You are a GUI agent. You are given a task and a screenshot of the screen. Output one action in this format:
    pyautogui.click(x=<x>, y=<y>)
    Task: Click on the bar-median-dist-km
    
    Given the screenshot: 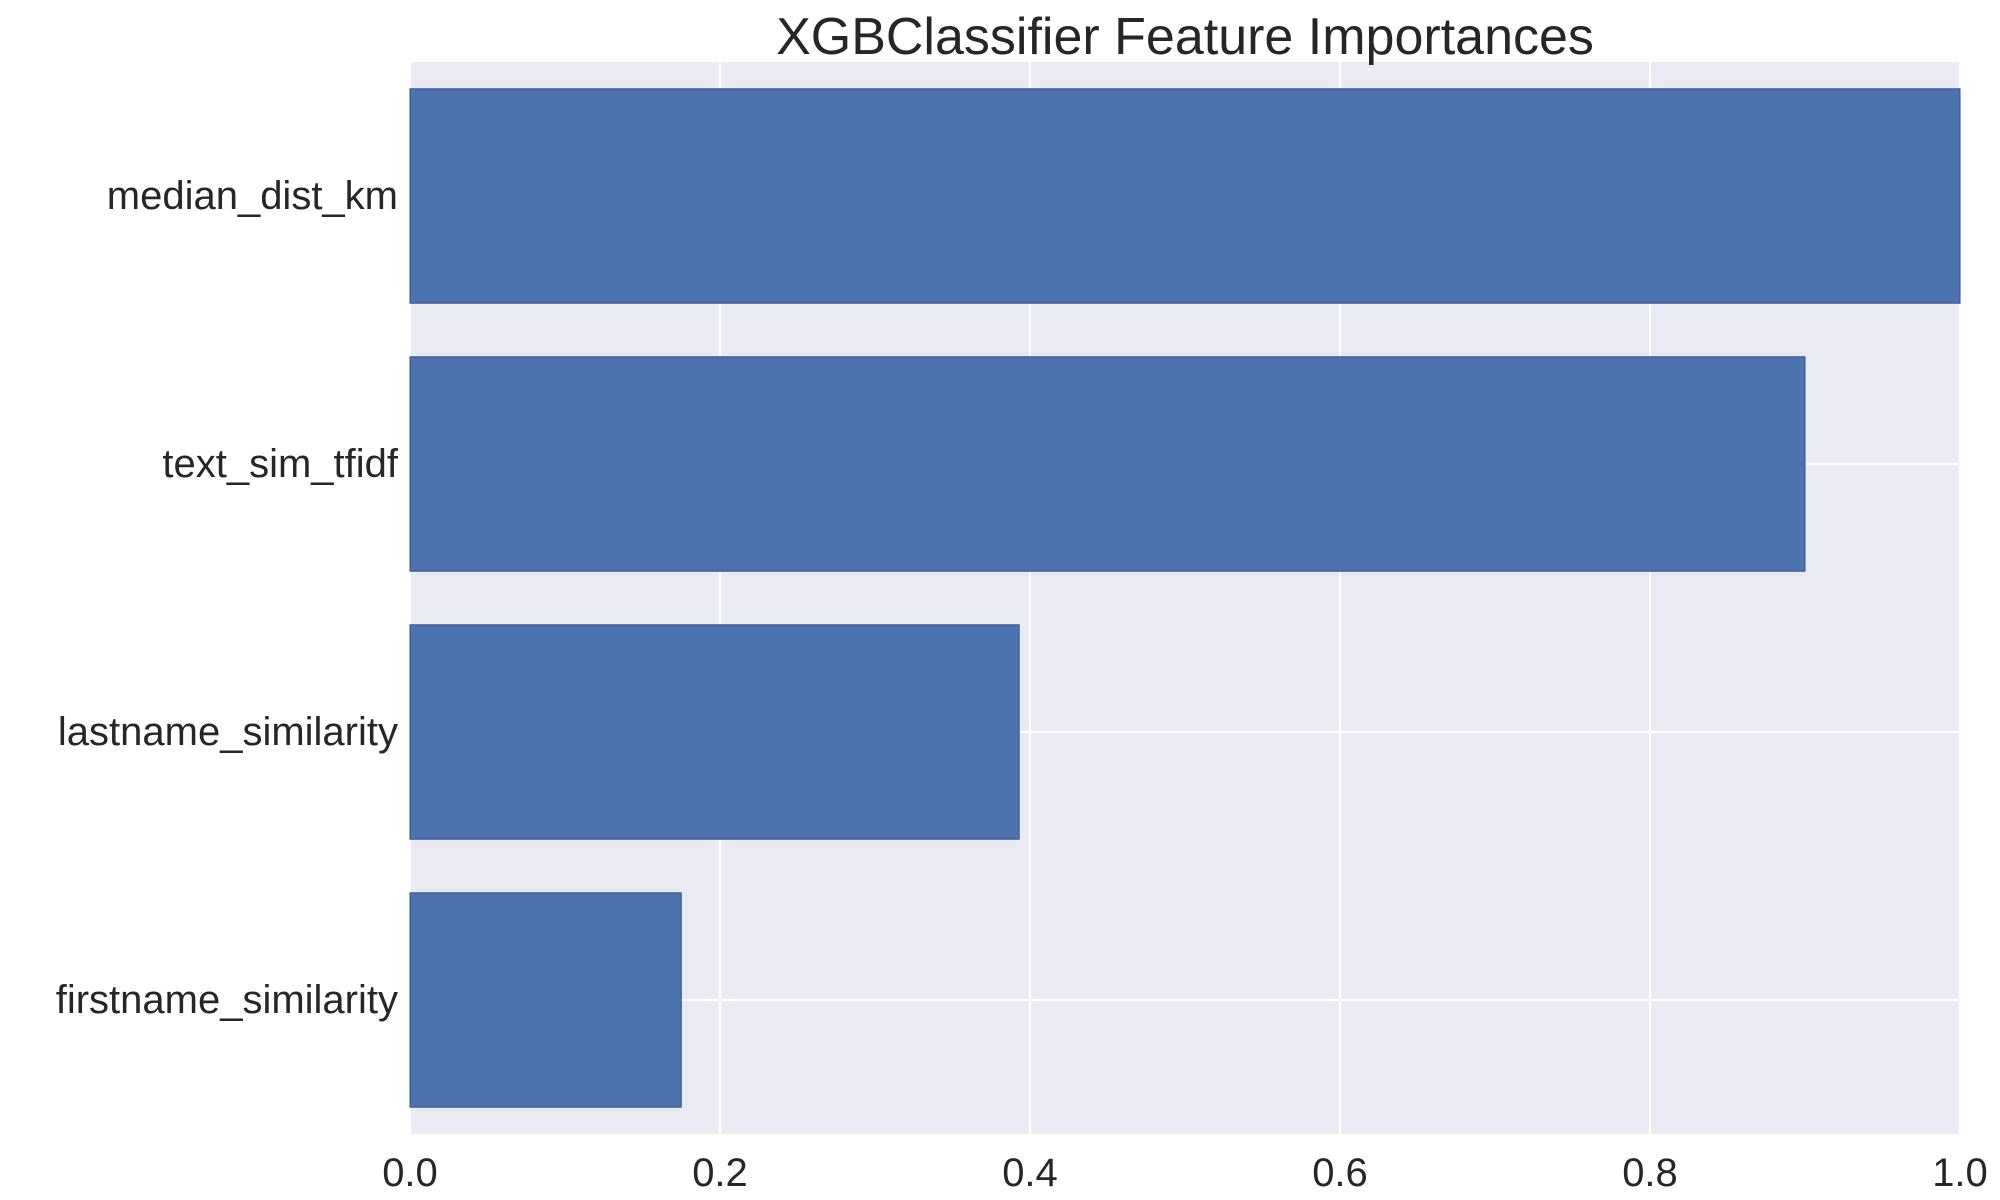 What is the action you would take?
    pyautogui.click(x=1185, y=196)
    